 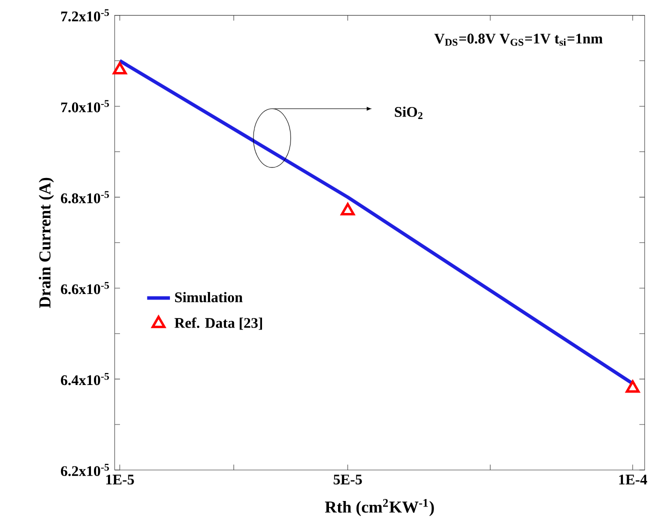 What do you see at coordinates (85, 106) in the screenshot?
I see `y-tick-label: 7.0x10$^{-5}$` at bounding box center [85, 106].